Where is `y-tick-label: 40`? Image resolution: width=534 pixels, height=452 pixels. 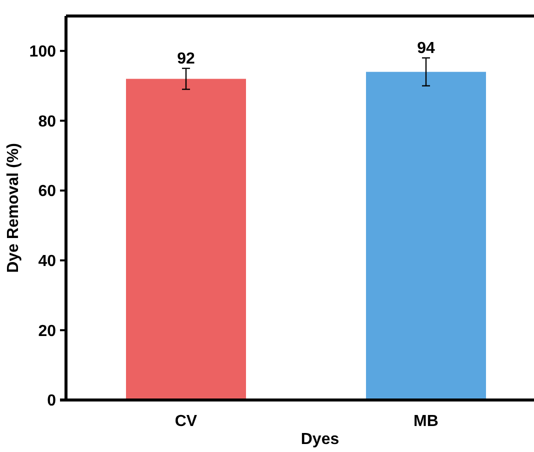 y-tick-label: 40 is located at coordinates (47, 261).